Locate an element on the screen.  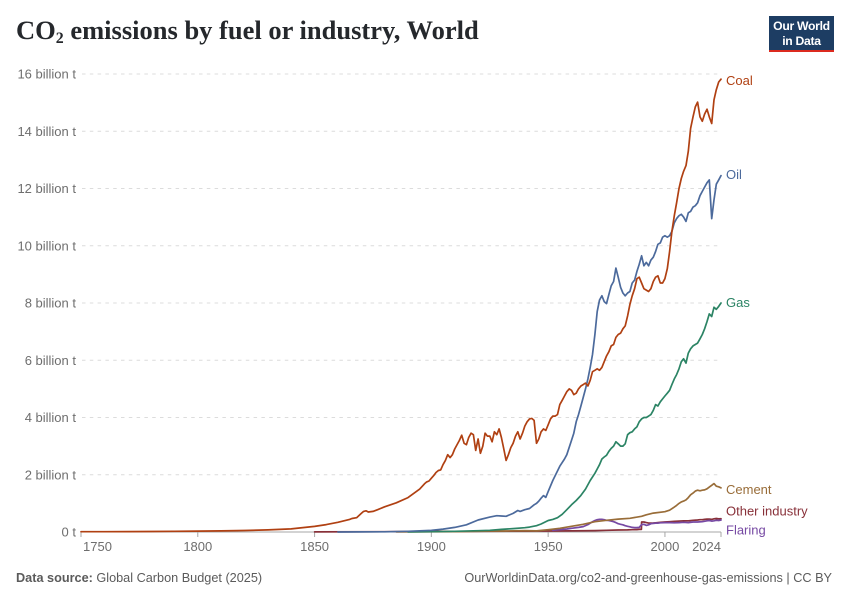
svg-text: 1850 is located at coordinates (314, 546).